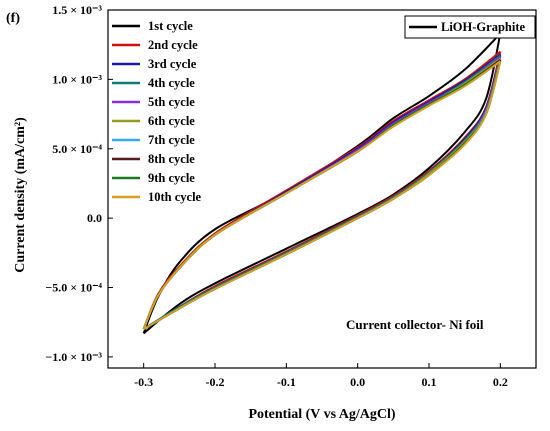 This screenshot has height=431, width=550. Describe the element at coordinates (171, 159) in the screenshot. I see `legend-label: 8th cycle` at that location.